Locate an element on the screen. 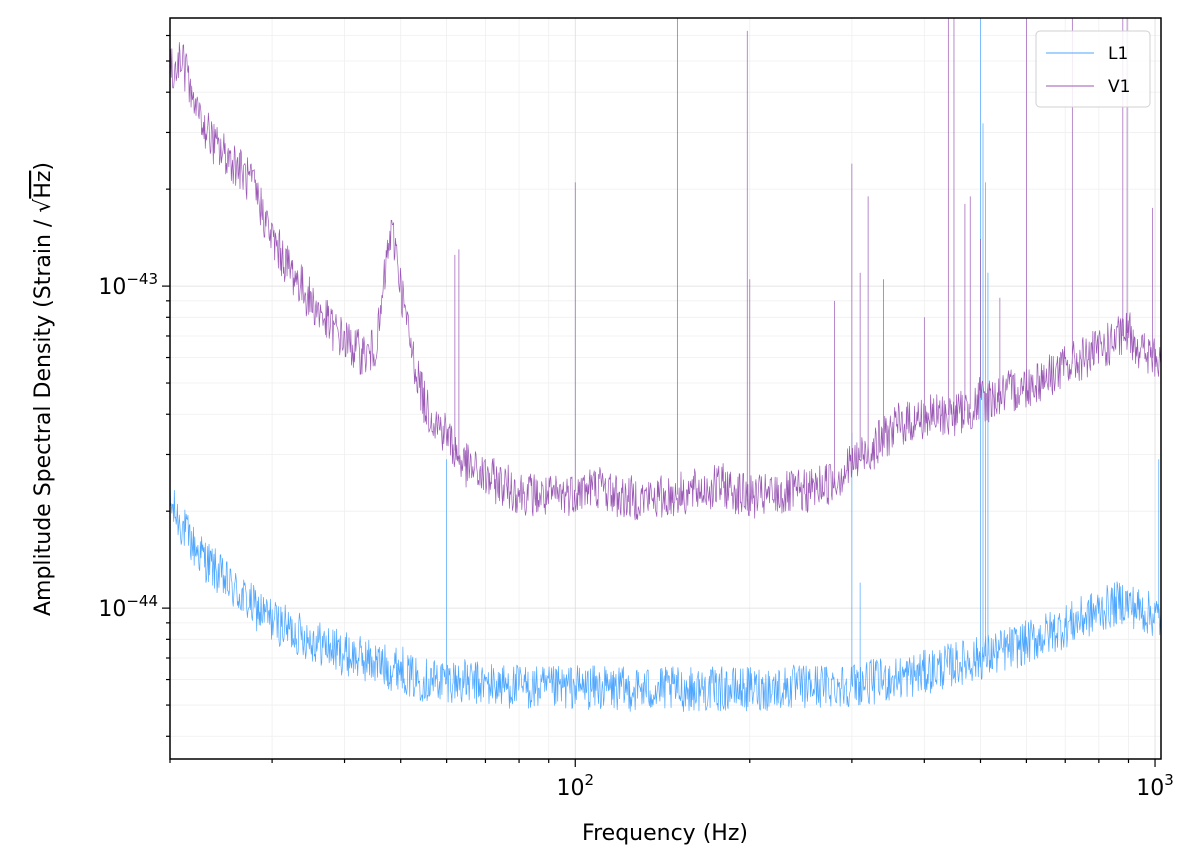 The image size is (1199, 867). y-tick-label: 10−44 is located at coordinates (128, 607).